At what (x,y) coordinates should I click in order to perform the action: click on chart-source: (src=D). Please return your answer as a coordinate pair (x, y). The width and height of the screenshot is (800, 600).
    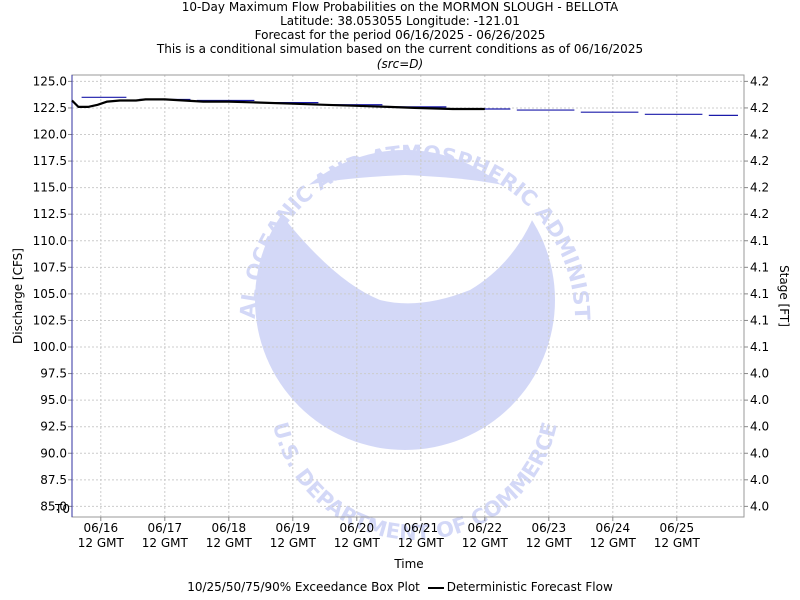
    Looking at the image, I should click on (400, 64).